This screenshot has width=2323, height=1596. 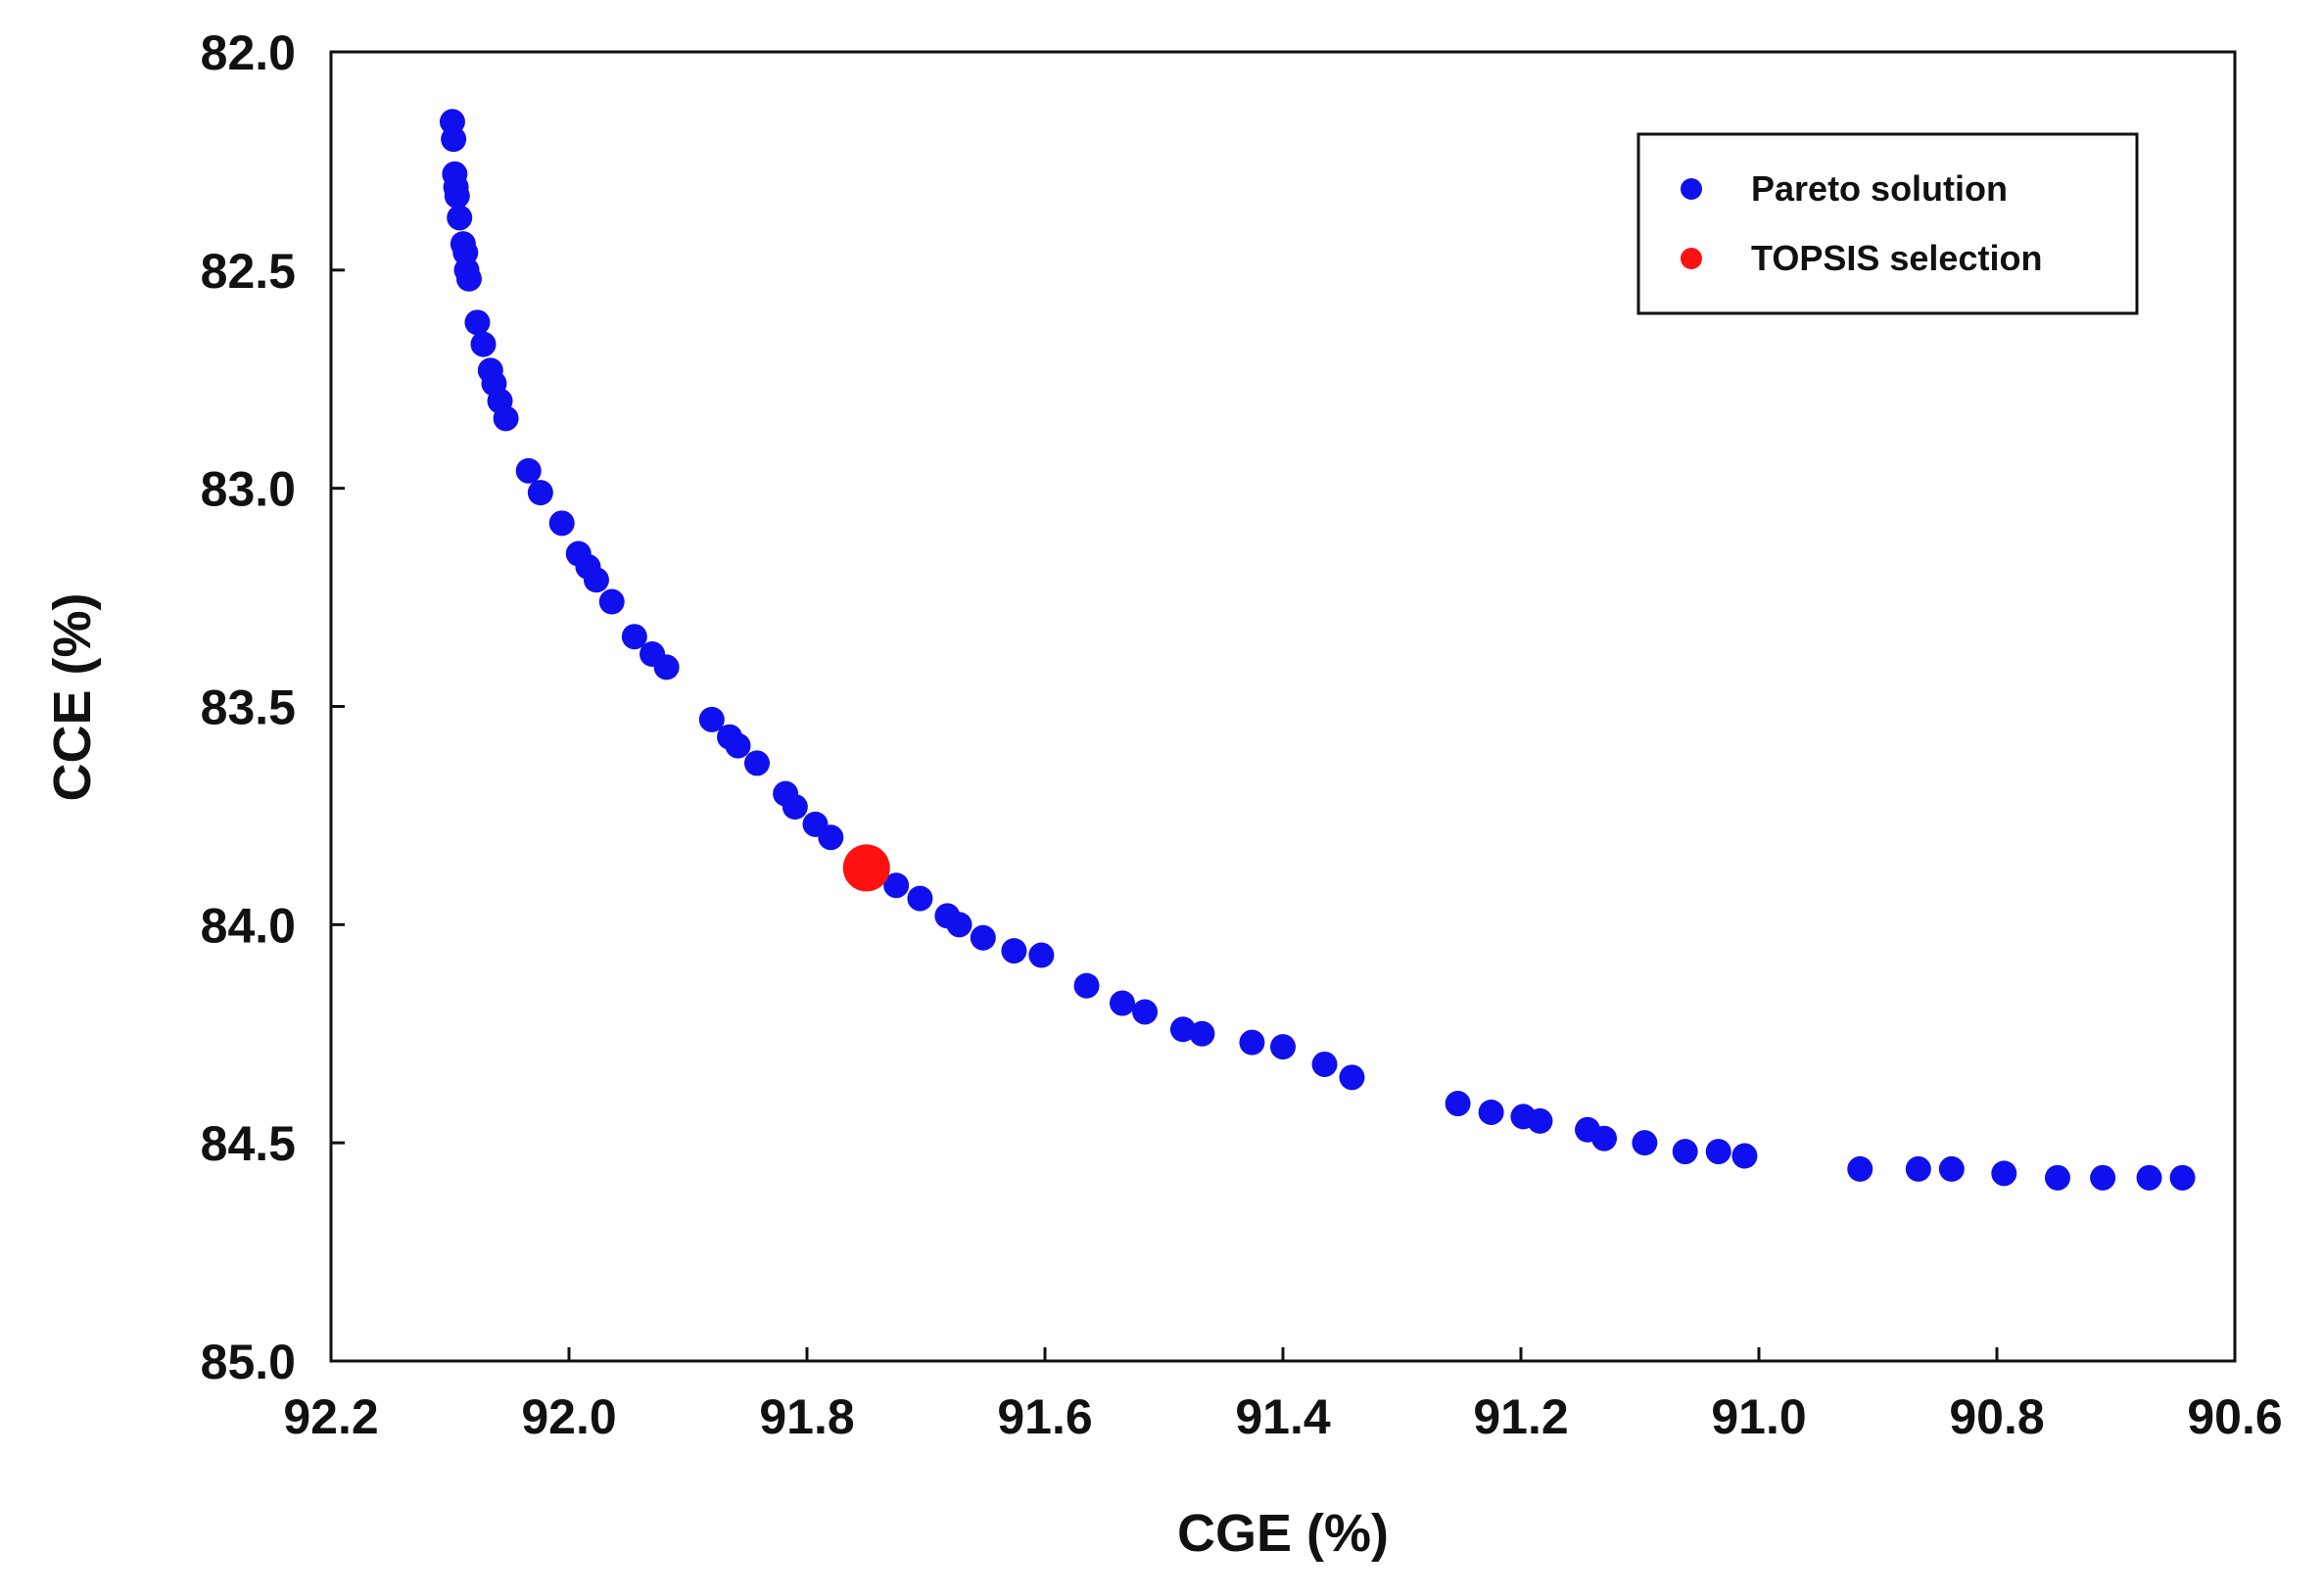 What do you see at coordinates (1879, 188) in the screenshot?
I see `legend-pareto-label: Pareto solution` at bounding box center [1879, 188].